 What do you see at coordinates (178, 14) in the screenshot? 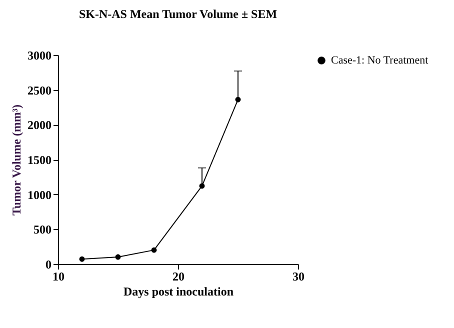
I see `chart-title: SK-N-AS Mean Tumor Volume ± SEM` at bounding box center [178, 14].